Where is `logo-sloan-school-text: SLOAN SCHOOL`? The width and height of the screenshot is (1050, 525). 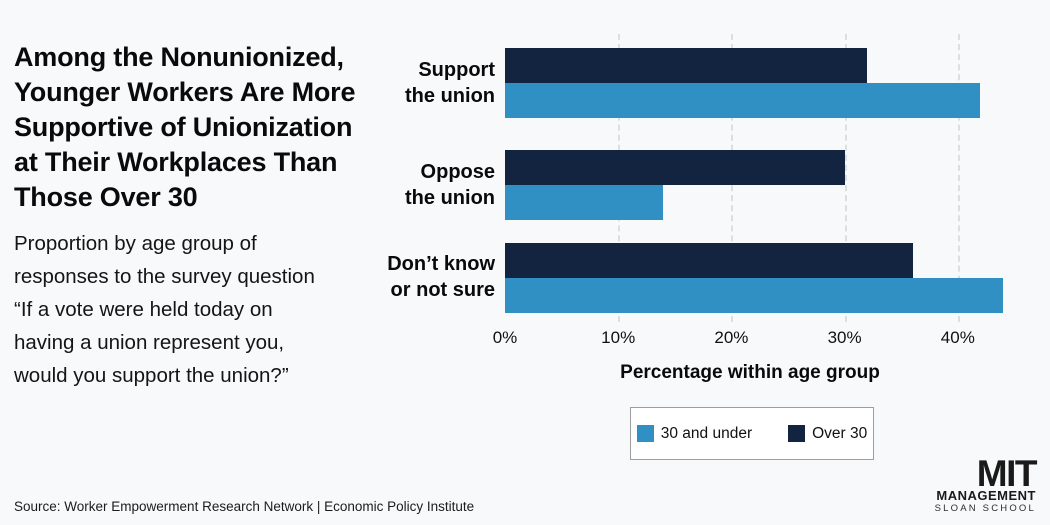
logo-sloan-school-text: SLOAN SCHOOL is located at coordinates (985, 508).